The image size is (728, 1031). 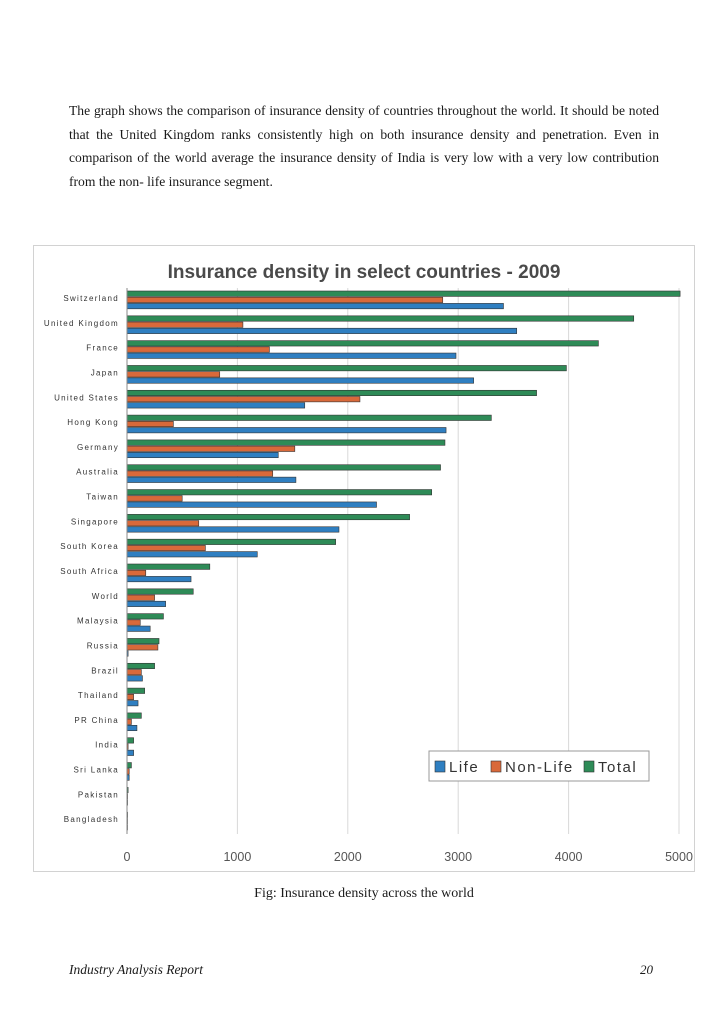 I want to click on bar-non-life-taiwan, so click(x=154, y=498).